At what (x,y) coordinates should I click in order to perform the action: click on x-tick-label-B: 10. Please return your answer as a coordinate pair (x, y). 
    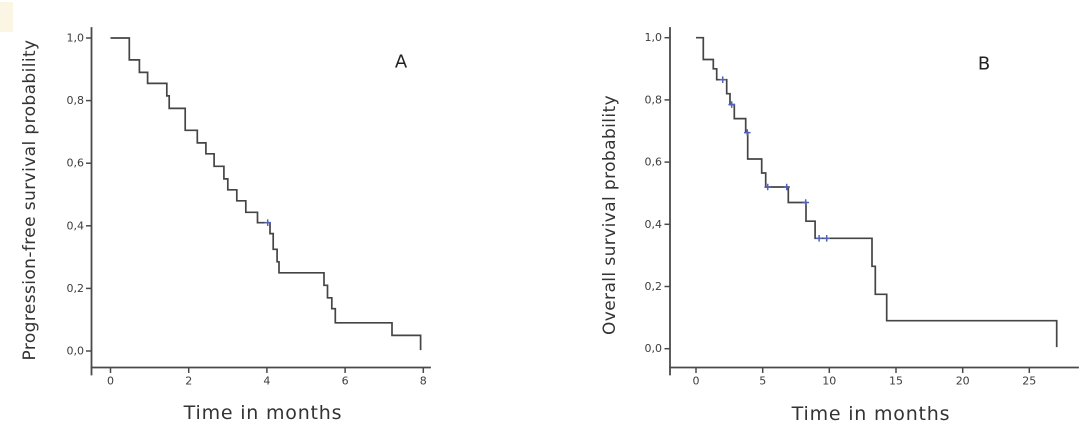
    Looking at the image, I should click on (829, 381).